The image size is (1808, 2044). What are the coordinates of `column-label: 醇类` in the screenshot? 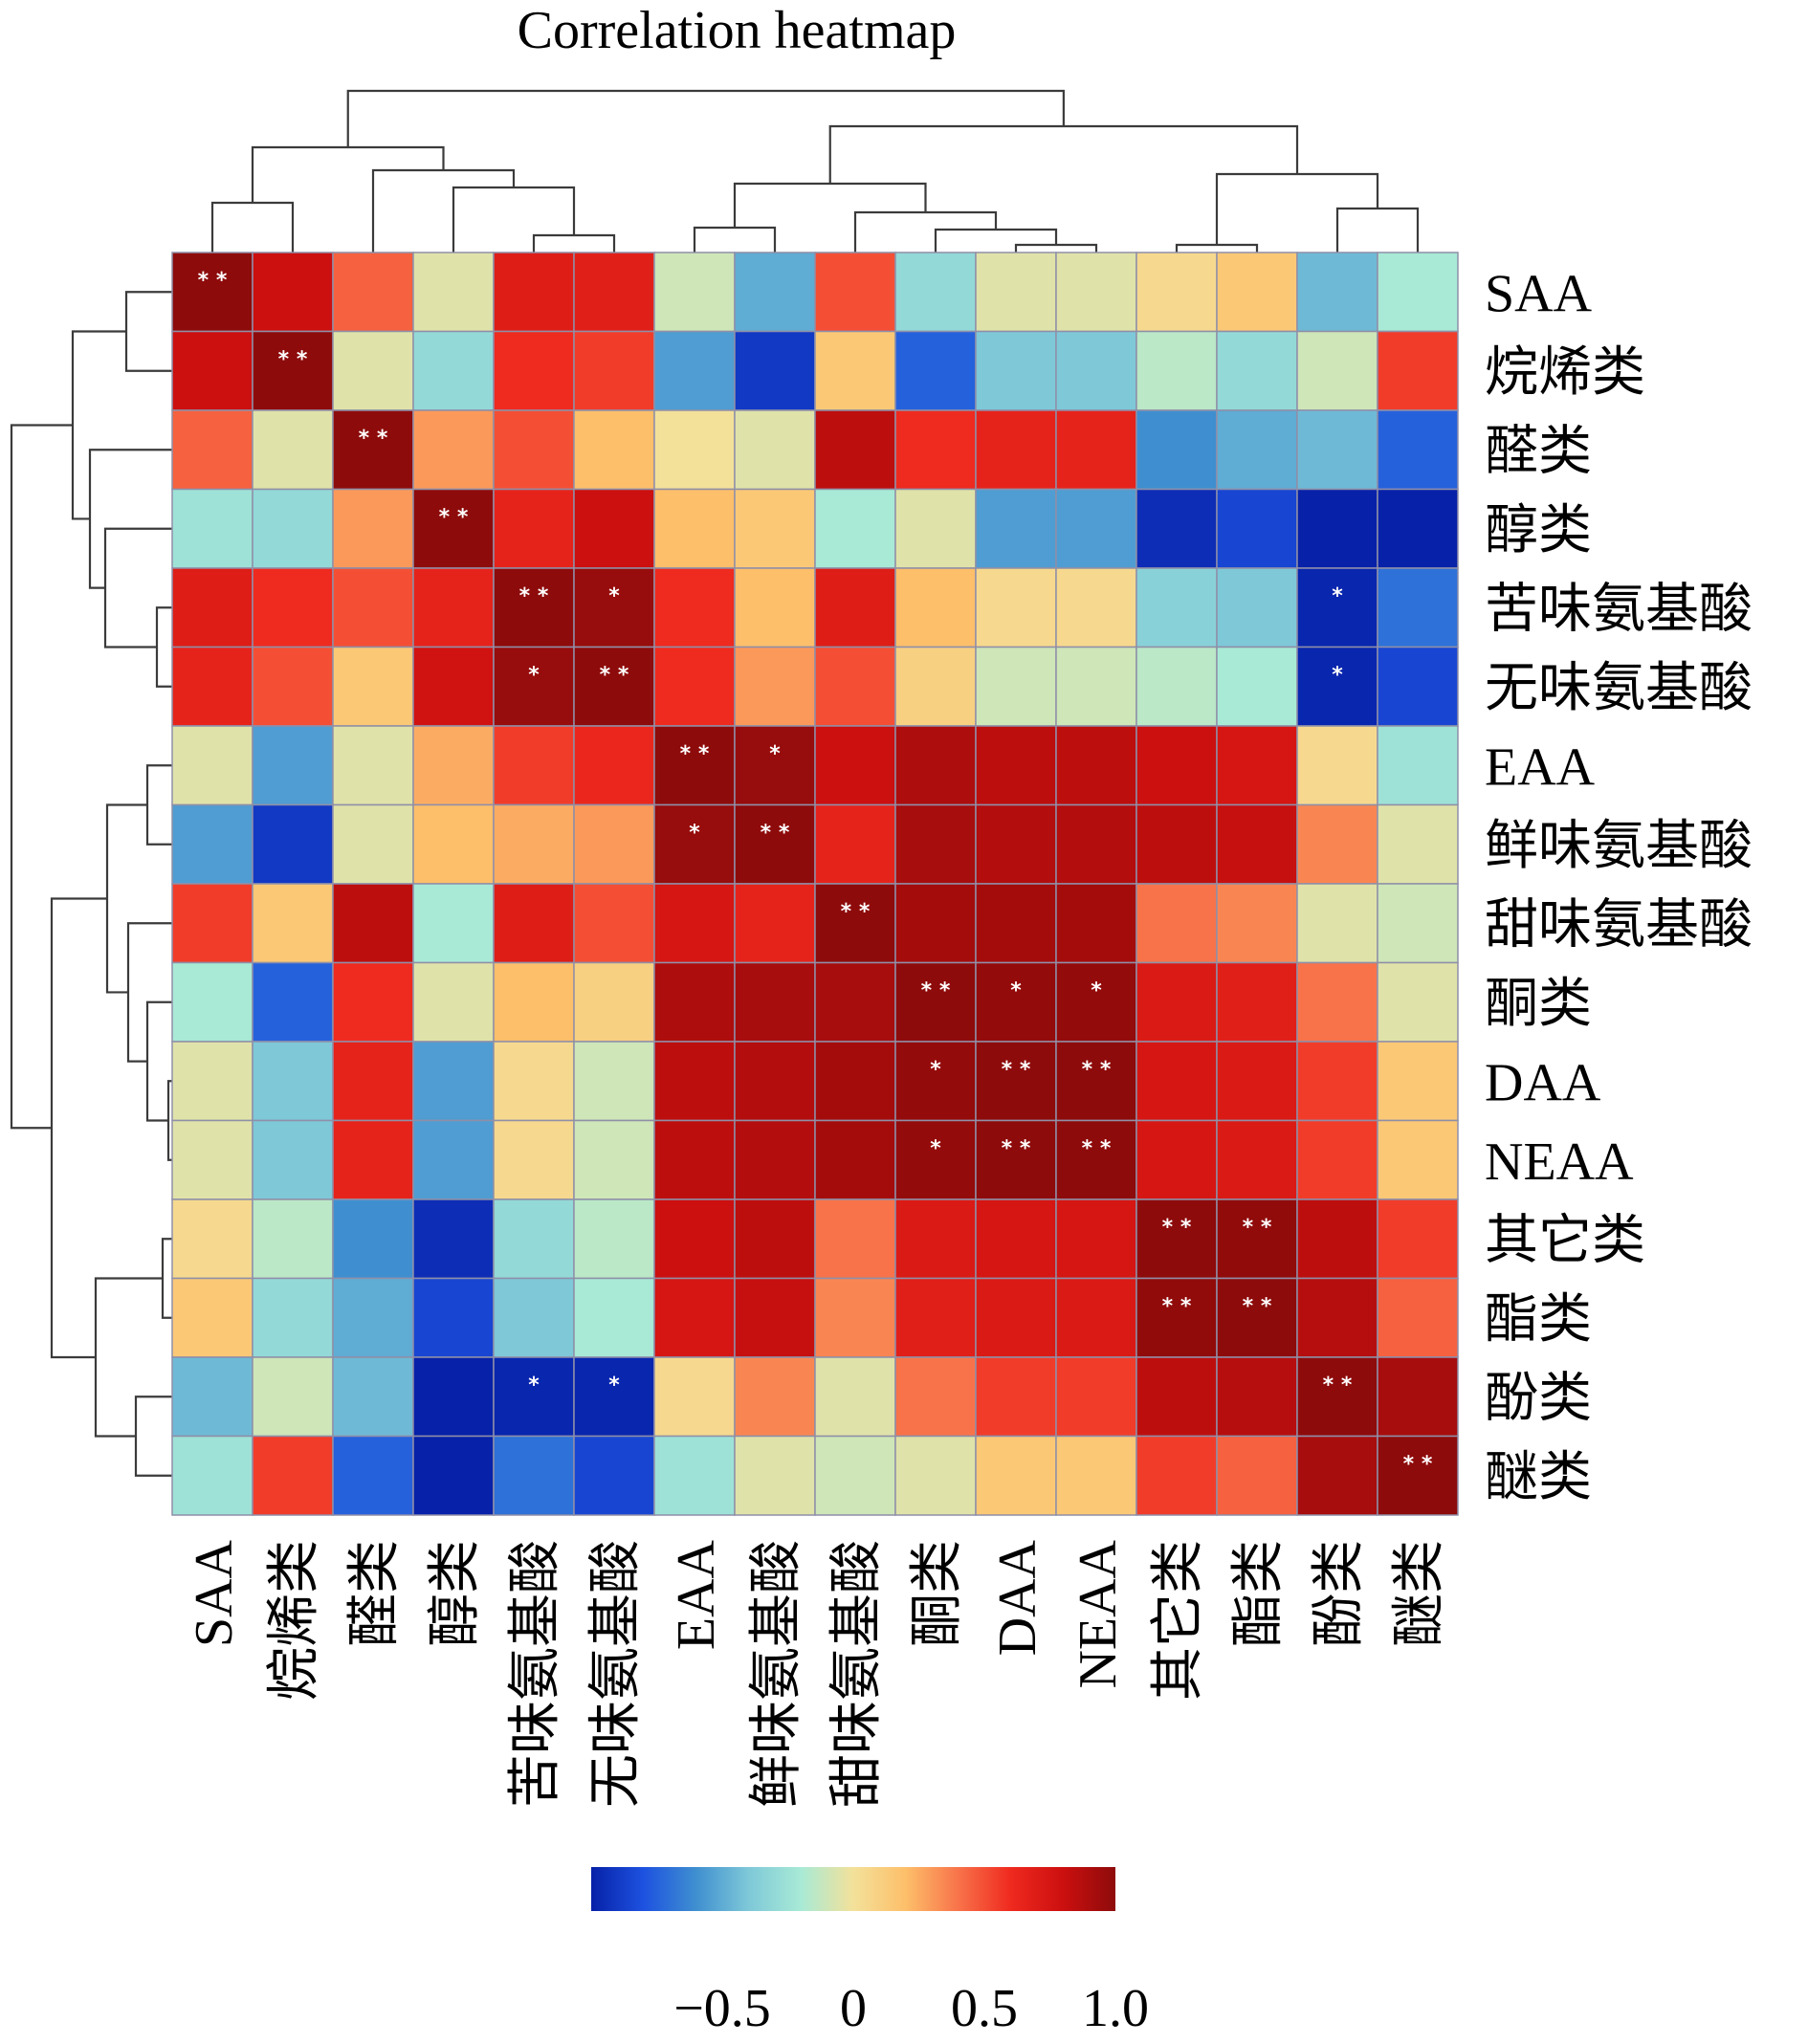 It's located at (456, 1593).